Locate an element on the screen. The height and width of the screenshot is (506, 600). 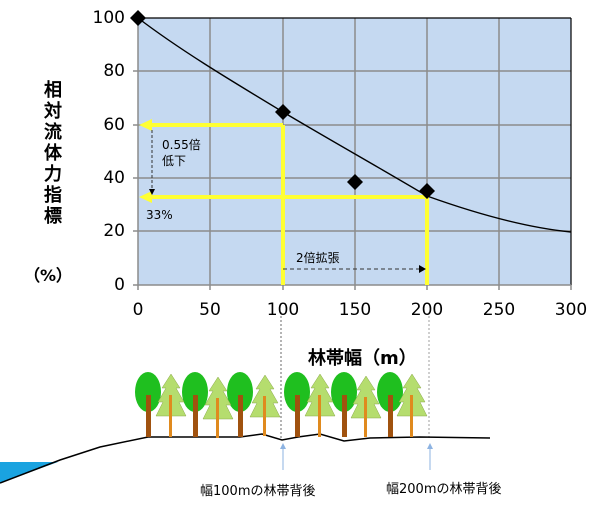
x-axis-label: 林帯幅（m） is located at coordinates (362, 358).